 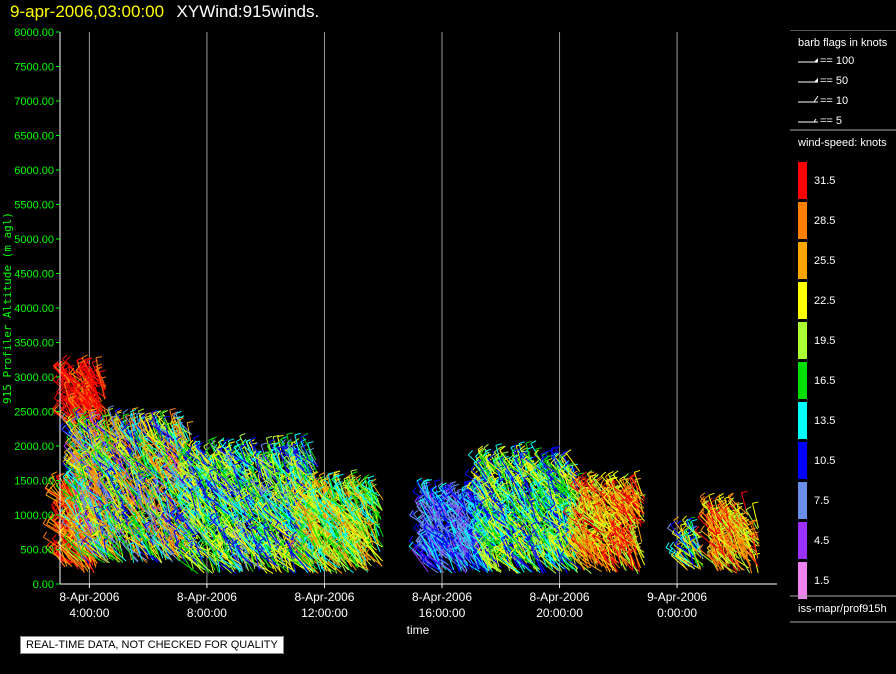 I want to click on title-product: XYWind:915winds., so click(x=248, y=11).